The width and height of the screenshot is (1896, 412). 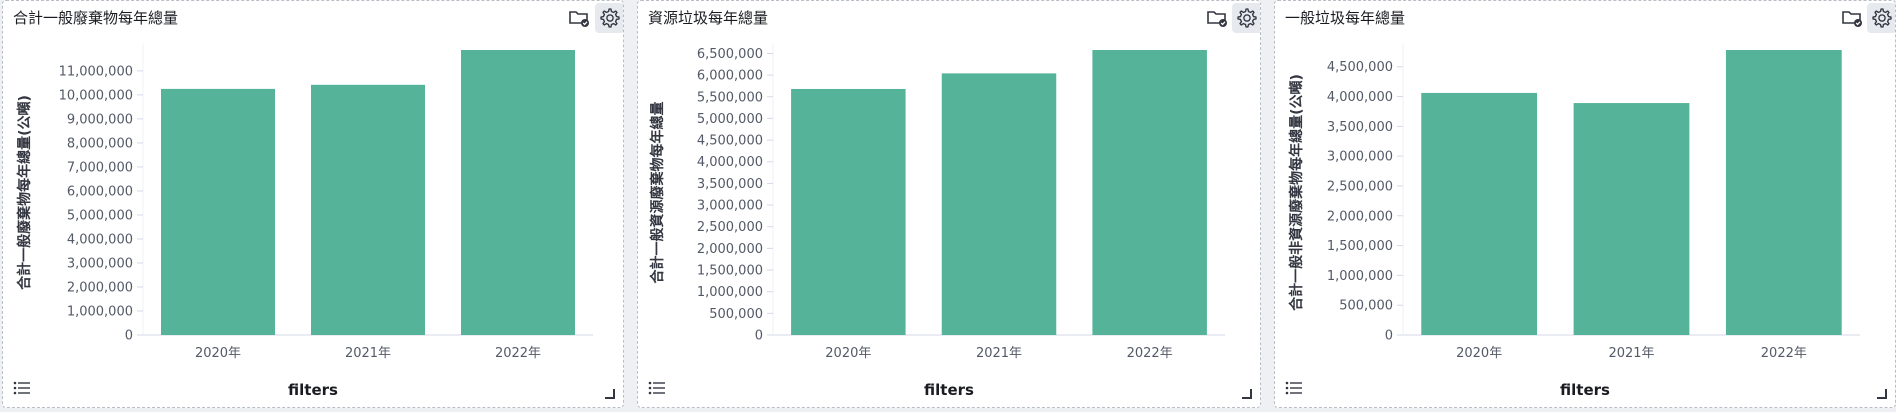 What do you see at coordinates (96, 95) in the screenshot?
I see `y-tick-label: 10,000,000` at bounding box center [96, 95].